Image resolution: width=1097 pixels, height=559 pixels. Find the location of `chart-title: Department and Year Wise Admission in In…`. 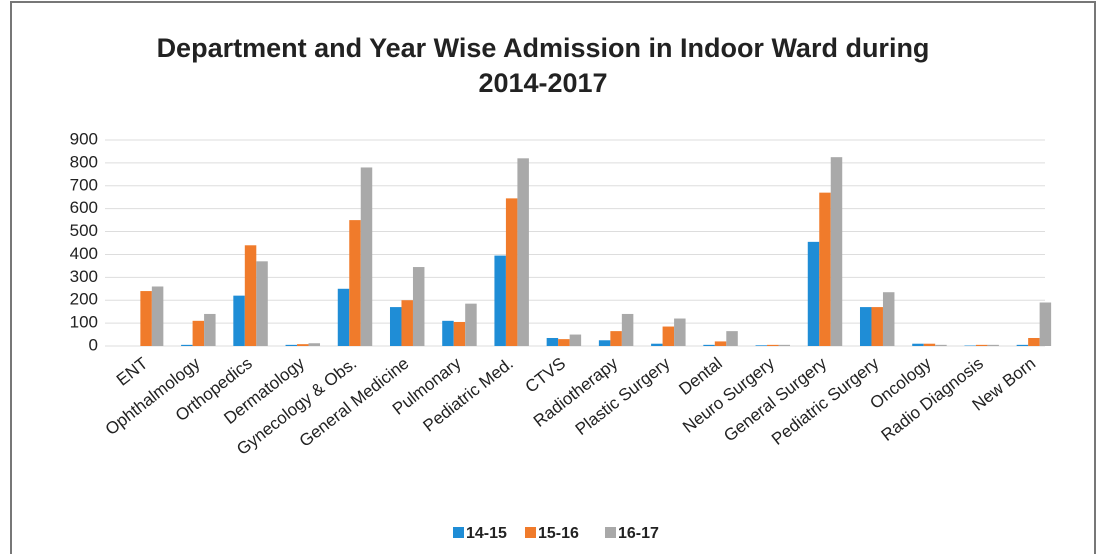

chart-title: Department and Year Wise Admission in In… is located at coordinates (543, 65).